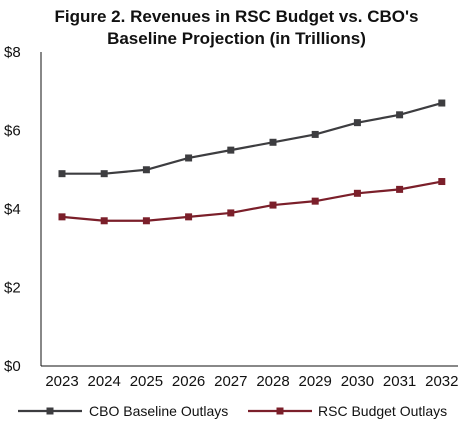 This screenshot has width=473, height=428. I want to click on x-tick-label: 2029, so click(315, 381).